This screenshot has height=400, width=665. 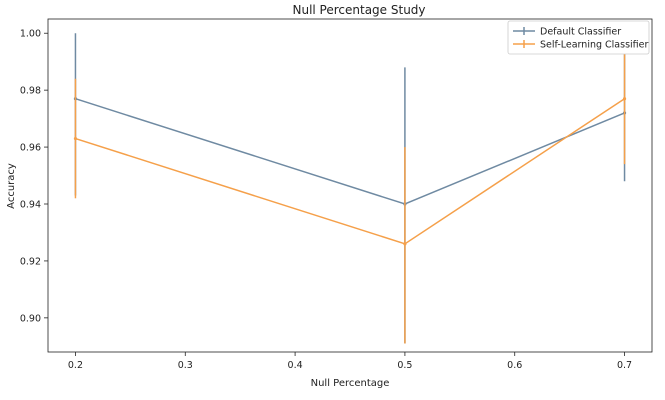 What do you see at coordinates (30, 91) in the screenshot?
I see `y-tick-label: 0.98` at bounding box center [30, 91].